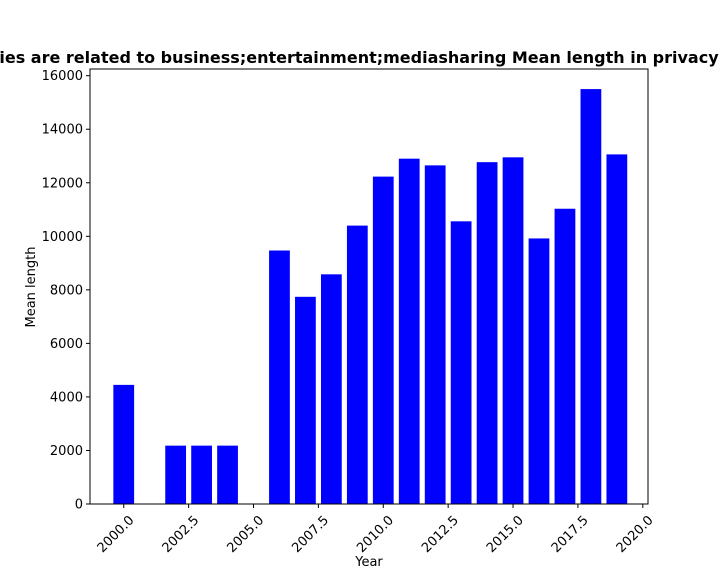  I want to click on bar-2017, so click(565, 356).